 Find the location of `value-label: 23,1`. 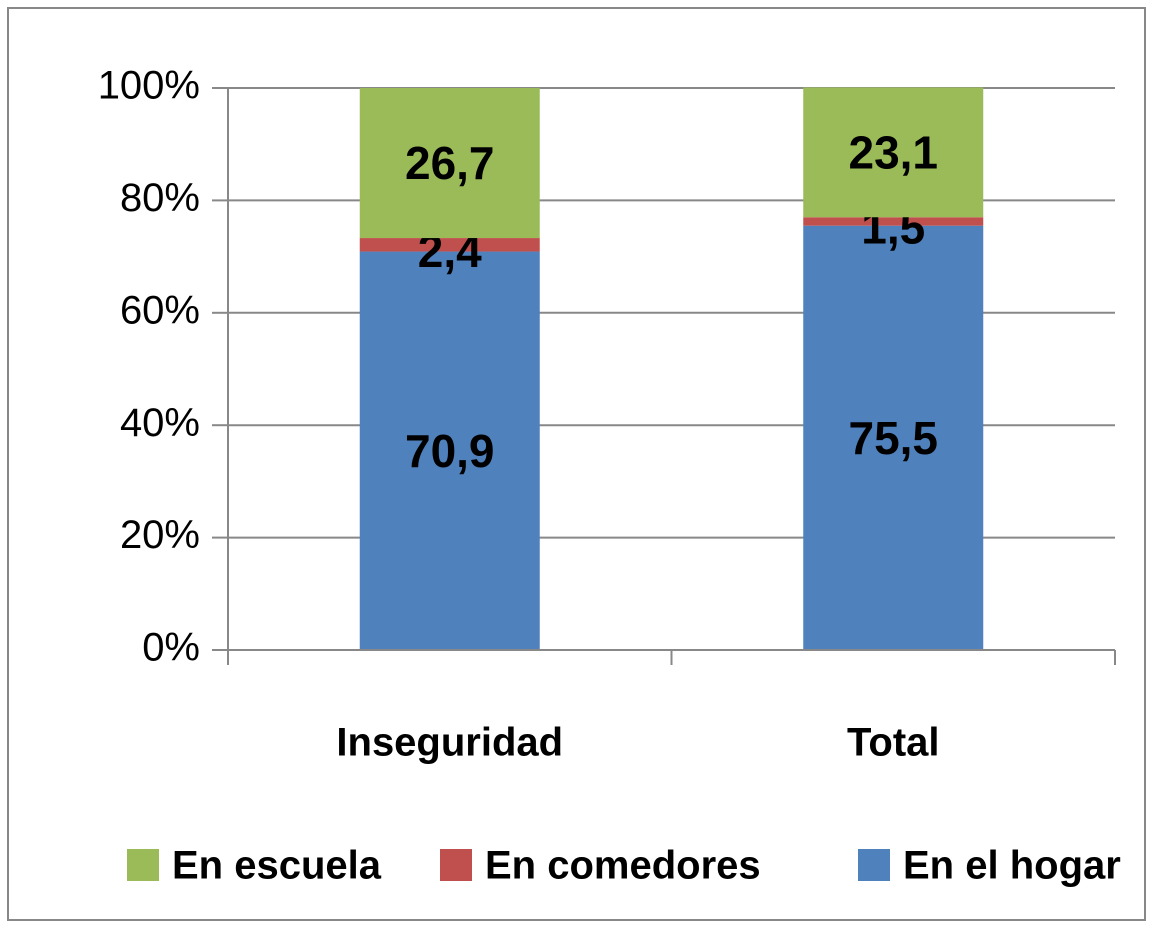

value-label: 23,1 is located at coordinates (893, 153).